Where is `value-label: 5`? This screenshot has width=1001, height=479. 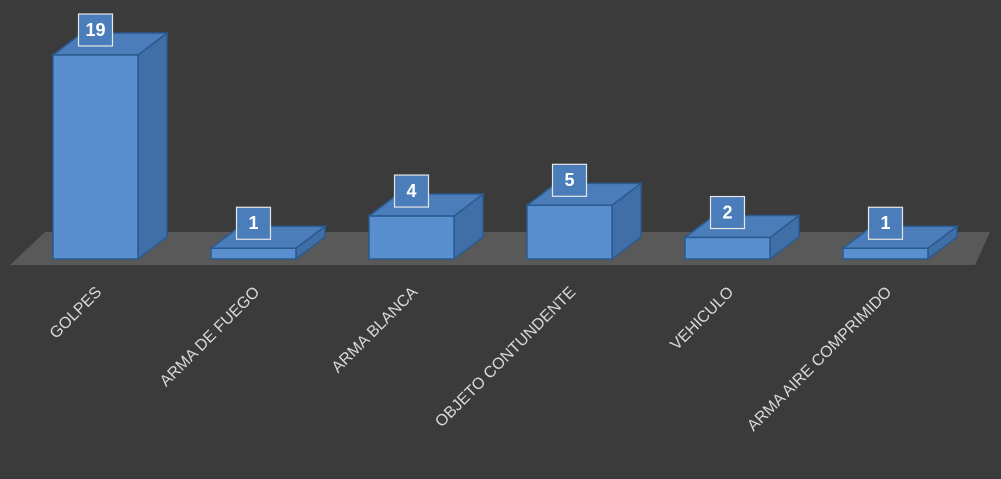
value-label: 5 is located at coordinates (569, 180).